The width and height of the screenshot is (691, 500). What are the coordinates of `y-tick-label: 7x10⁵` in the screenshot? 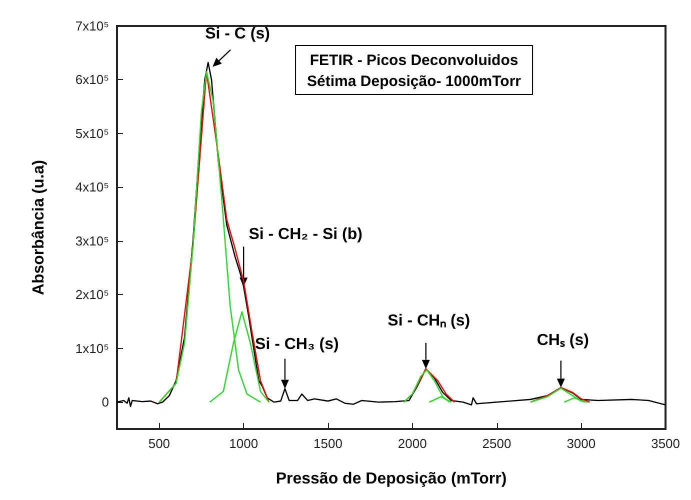 It's located at (92, 26).